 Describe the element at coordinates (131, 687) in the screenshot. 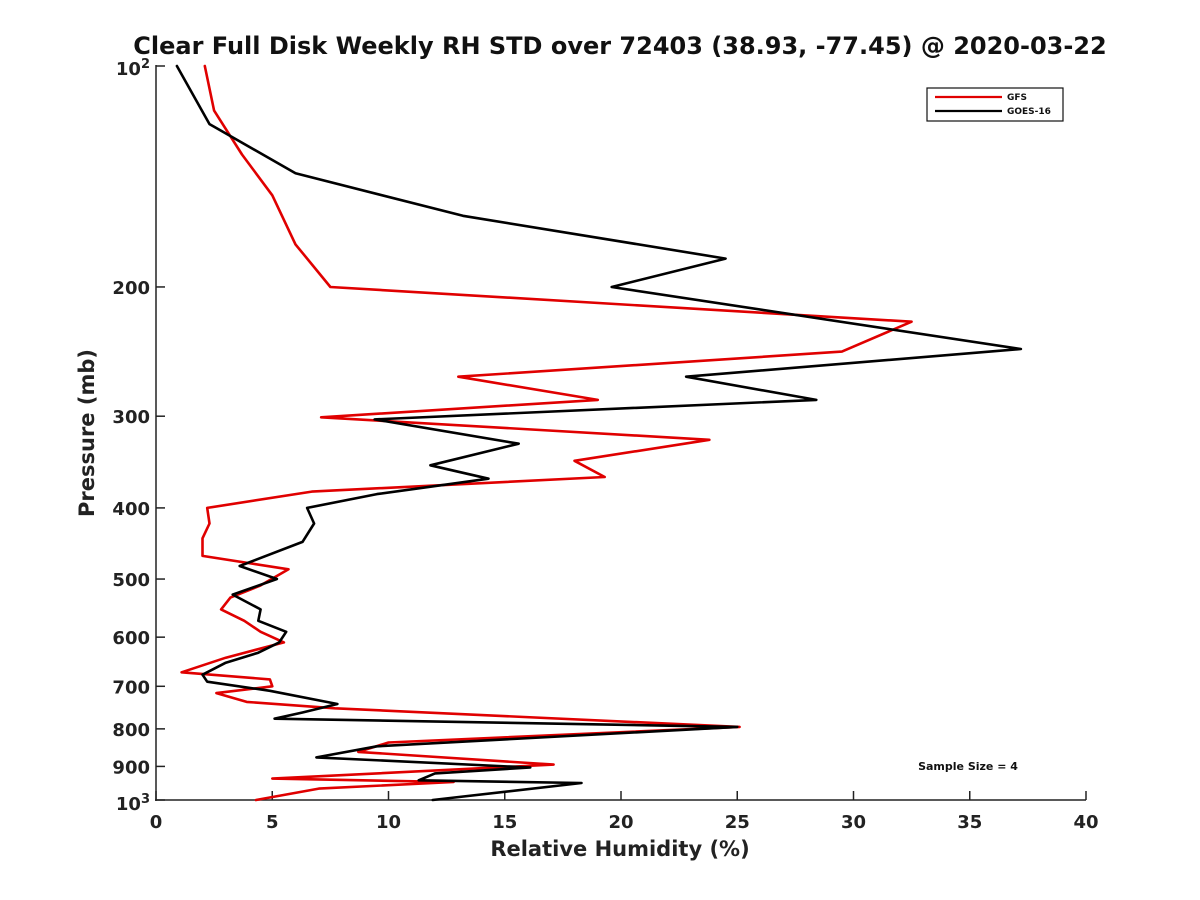

I see `y-tick-label-700: 700` at that location.